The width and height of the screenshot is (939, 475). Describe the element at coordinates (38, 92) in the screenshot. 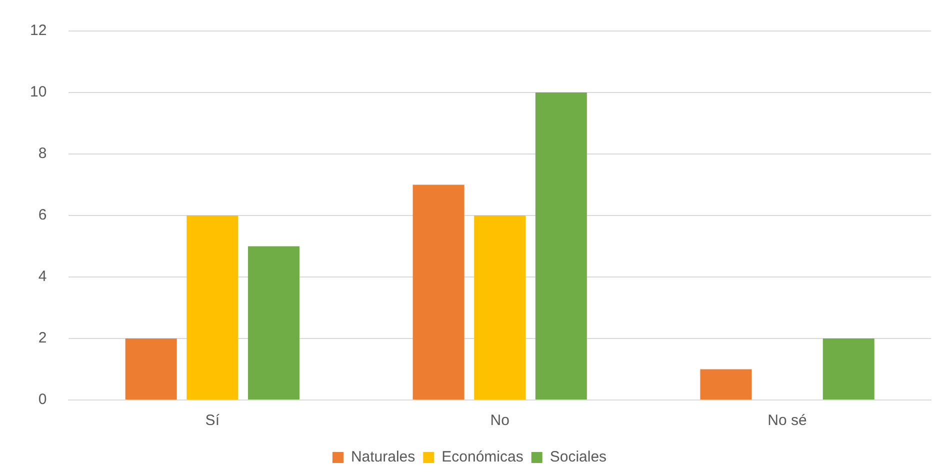

I see `y-tick-label: 10` at that location.